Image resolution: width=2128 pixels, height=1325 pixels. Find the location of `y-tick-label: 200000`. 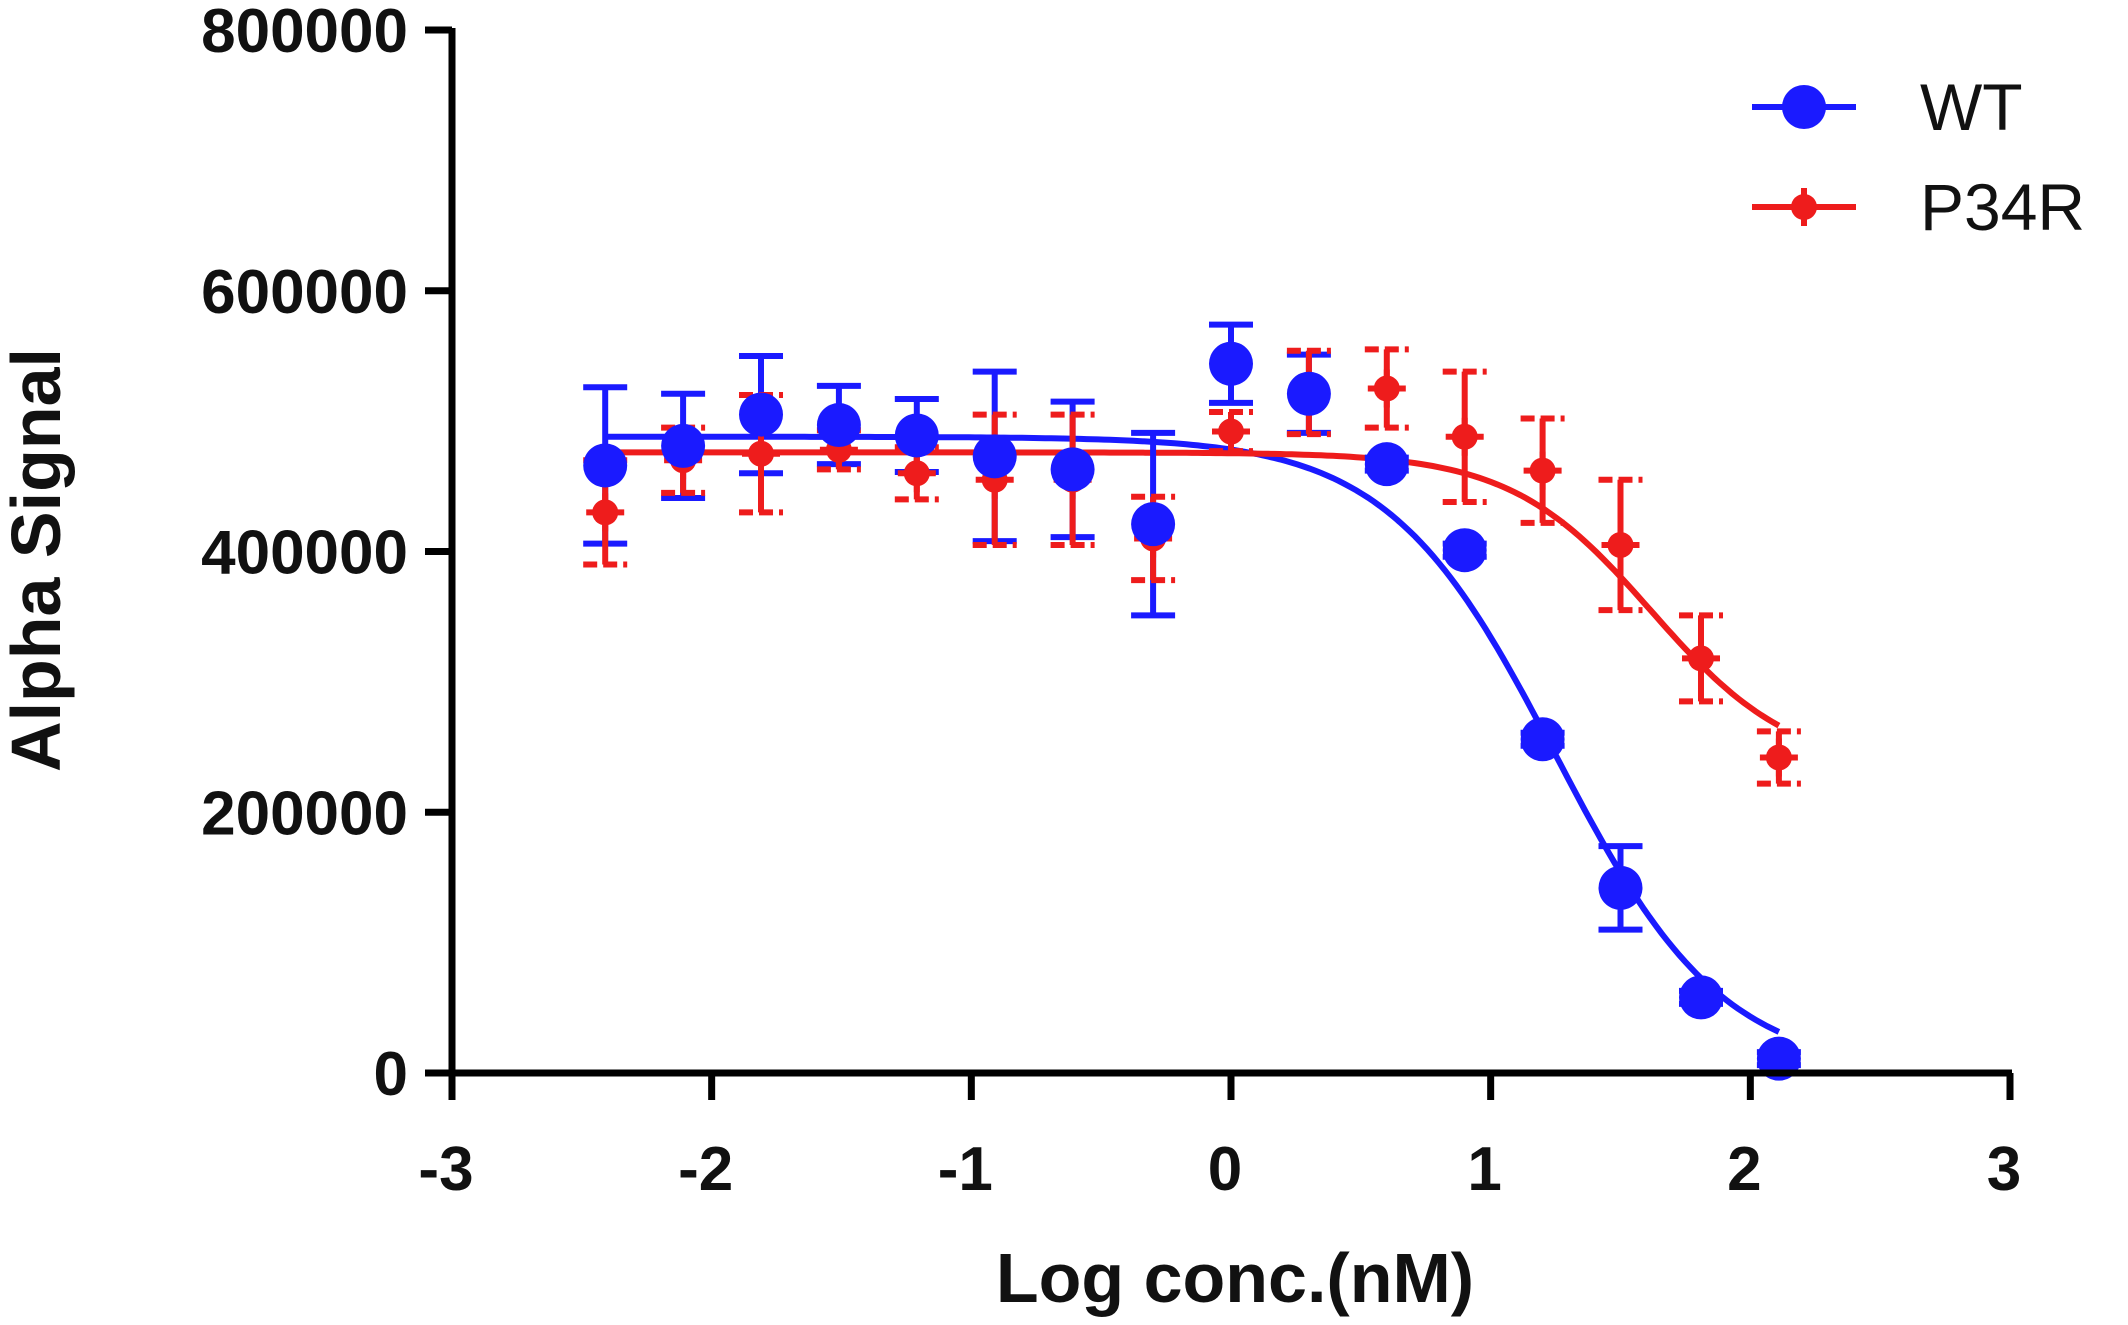

y-tick-label: 200000 is located at coordinates (304, 813).